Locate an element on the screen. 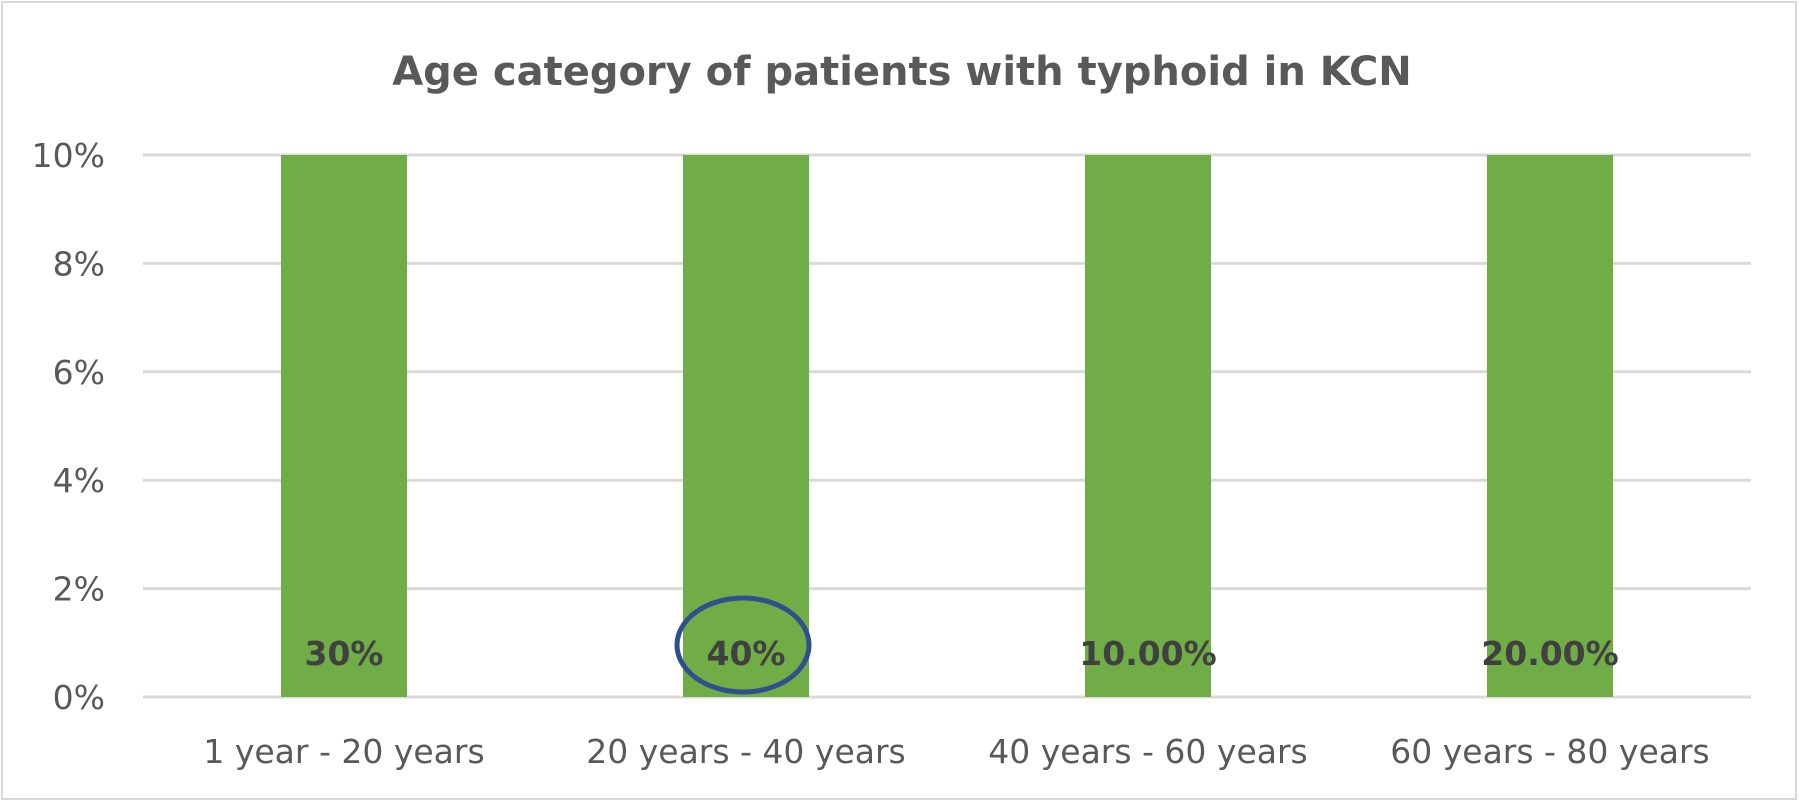 This screenshot has width=1800, height=803. x-category-label: 40 years - 60 years is located at coordinates (1147, 751).